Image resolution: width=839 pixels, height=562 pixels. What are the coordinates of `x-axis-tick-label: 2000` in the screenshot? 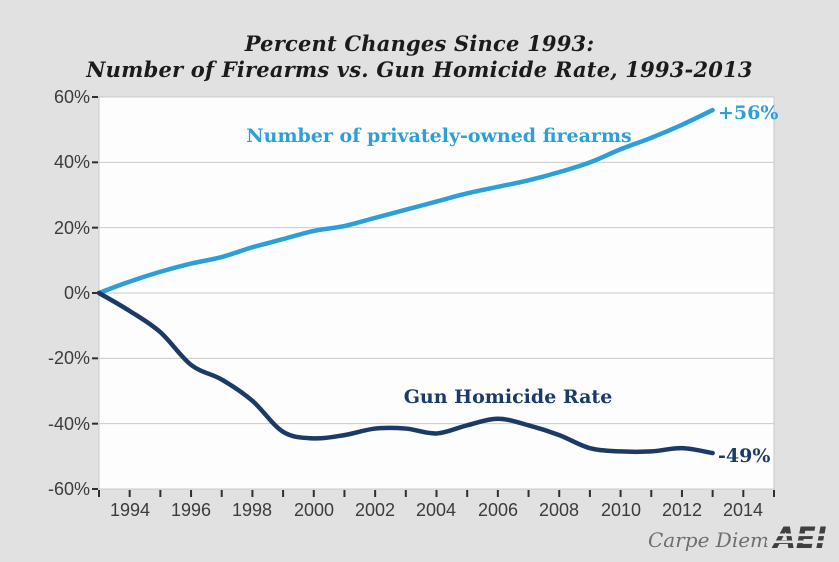 It's located at (314, 510).